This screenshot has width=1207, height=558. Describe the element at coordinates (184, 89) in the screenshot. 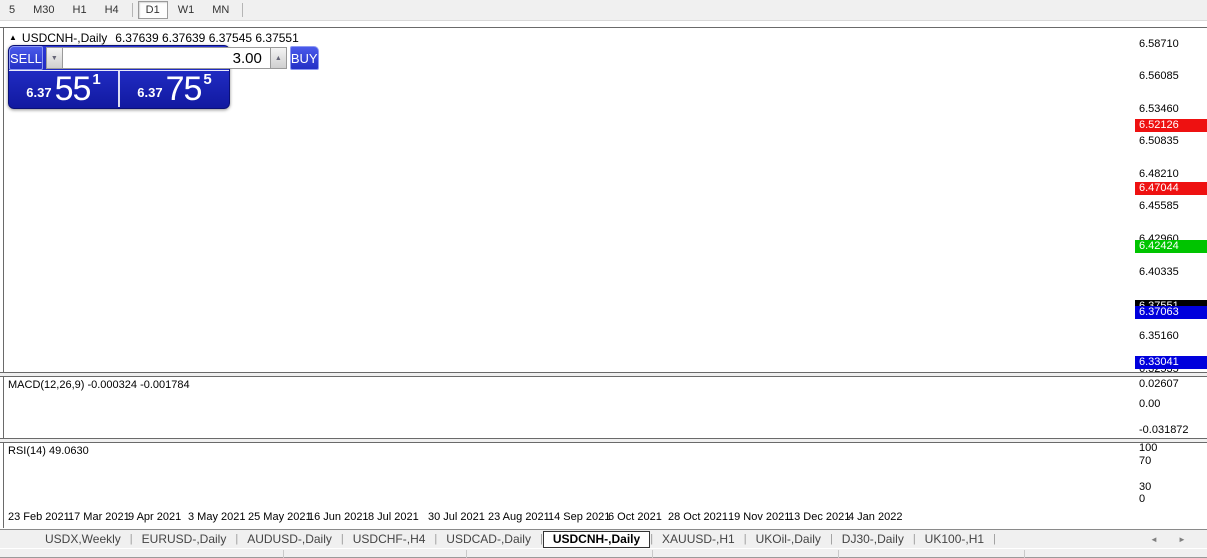

I see `buy-price-main: 75` at that location.